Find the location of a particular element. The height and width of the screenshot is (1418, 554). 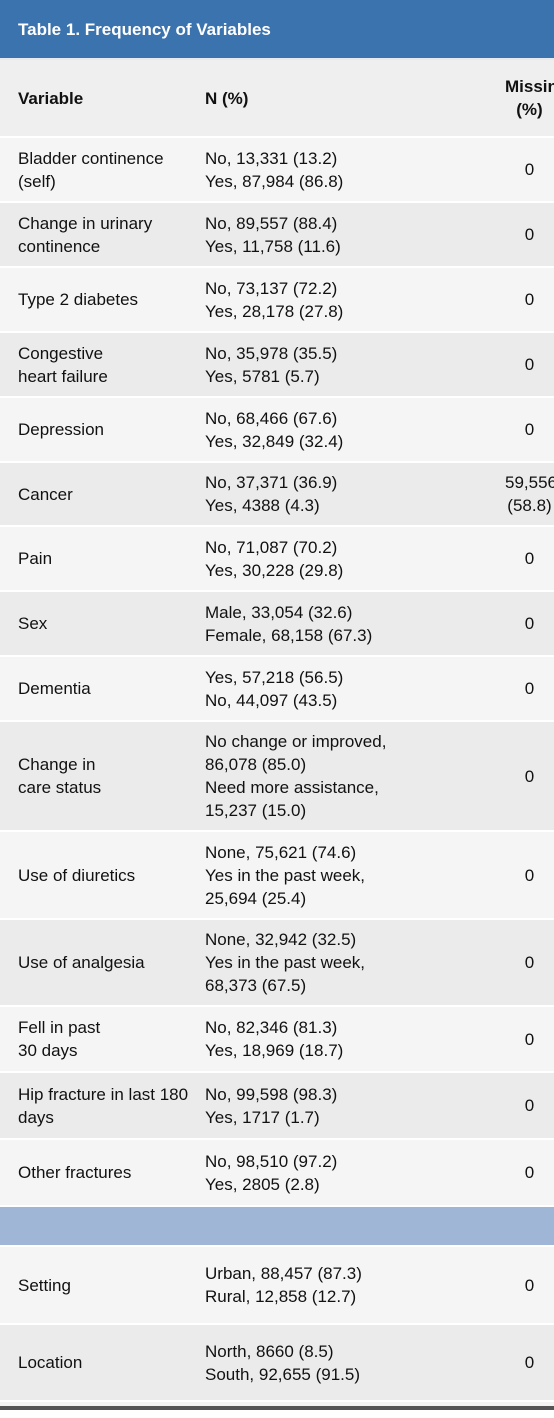

cell-line: Missing is located at coordinates (529, 86).